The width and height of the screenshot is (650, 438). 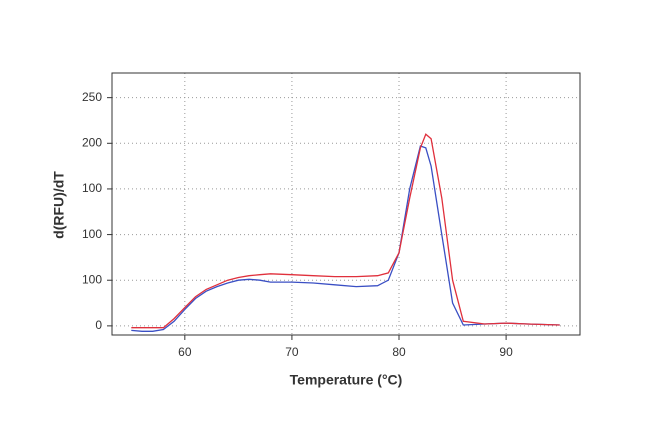 I want to click on y-tick-label: 200, so click(x=92, y=142).